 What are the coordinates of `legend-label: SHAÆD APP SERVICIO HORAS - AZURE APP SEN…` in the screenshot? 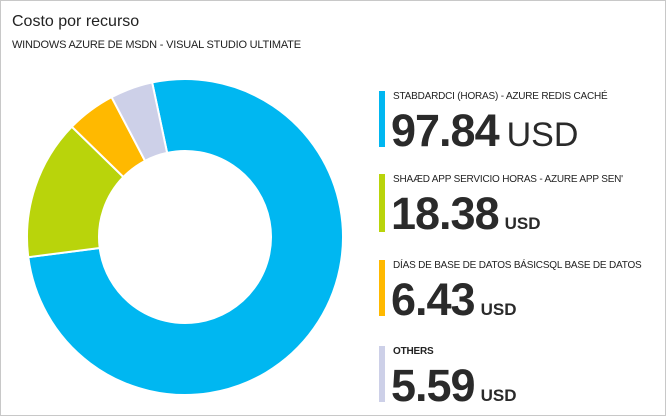 It's located at (508, 179).